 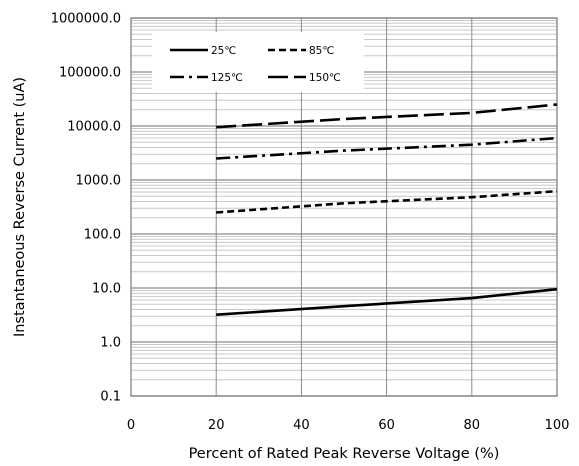 What do you see at coordinates (106, 289) in the screenshot?
I see `y-tick-label: 10.0` at bounding box center [106, 289].